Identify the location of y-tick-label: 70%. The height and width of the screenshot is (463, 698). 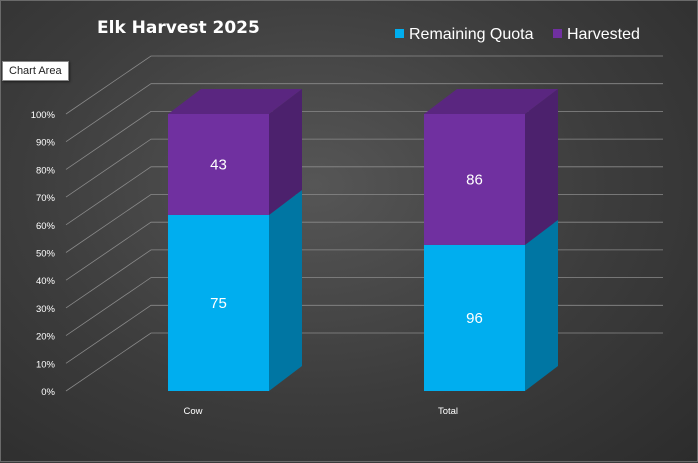
(46, 198).